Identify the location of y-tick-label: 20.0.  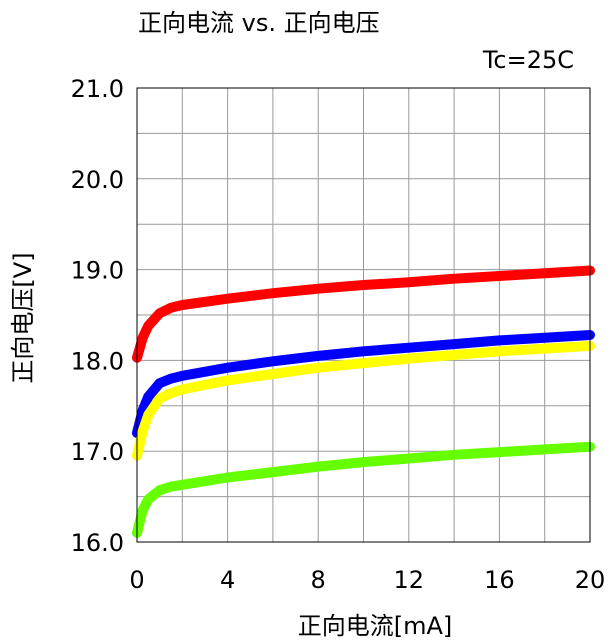
(97, 180).